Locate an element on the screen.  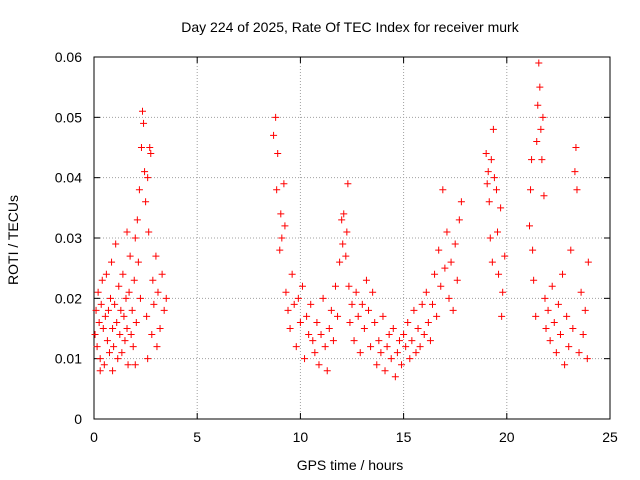
x-tick-label: 5 is located at coordinates (197, 437).